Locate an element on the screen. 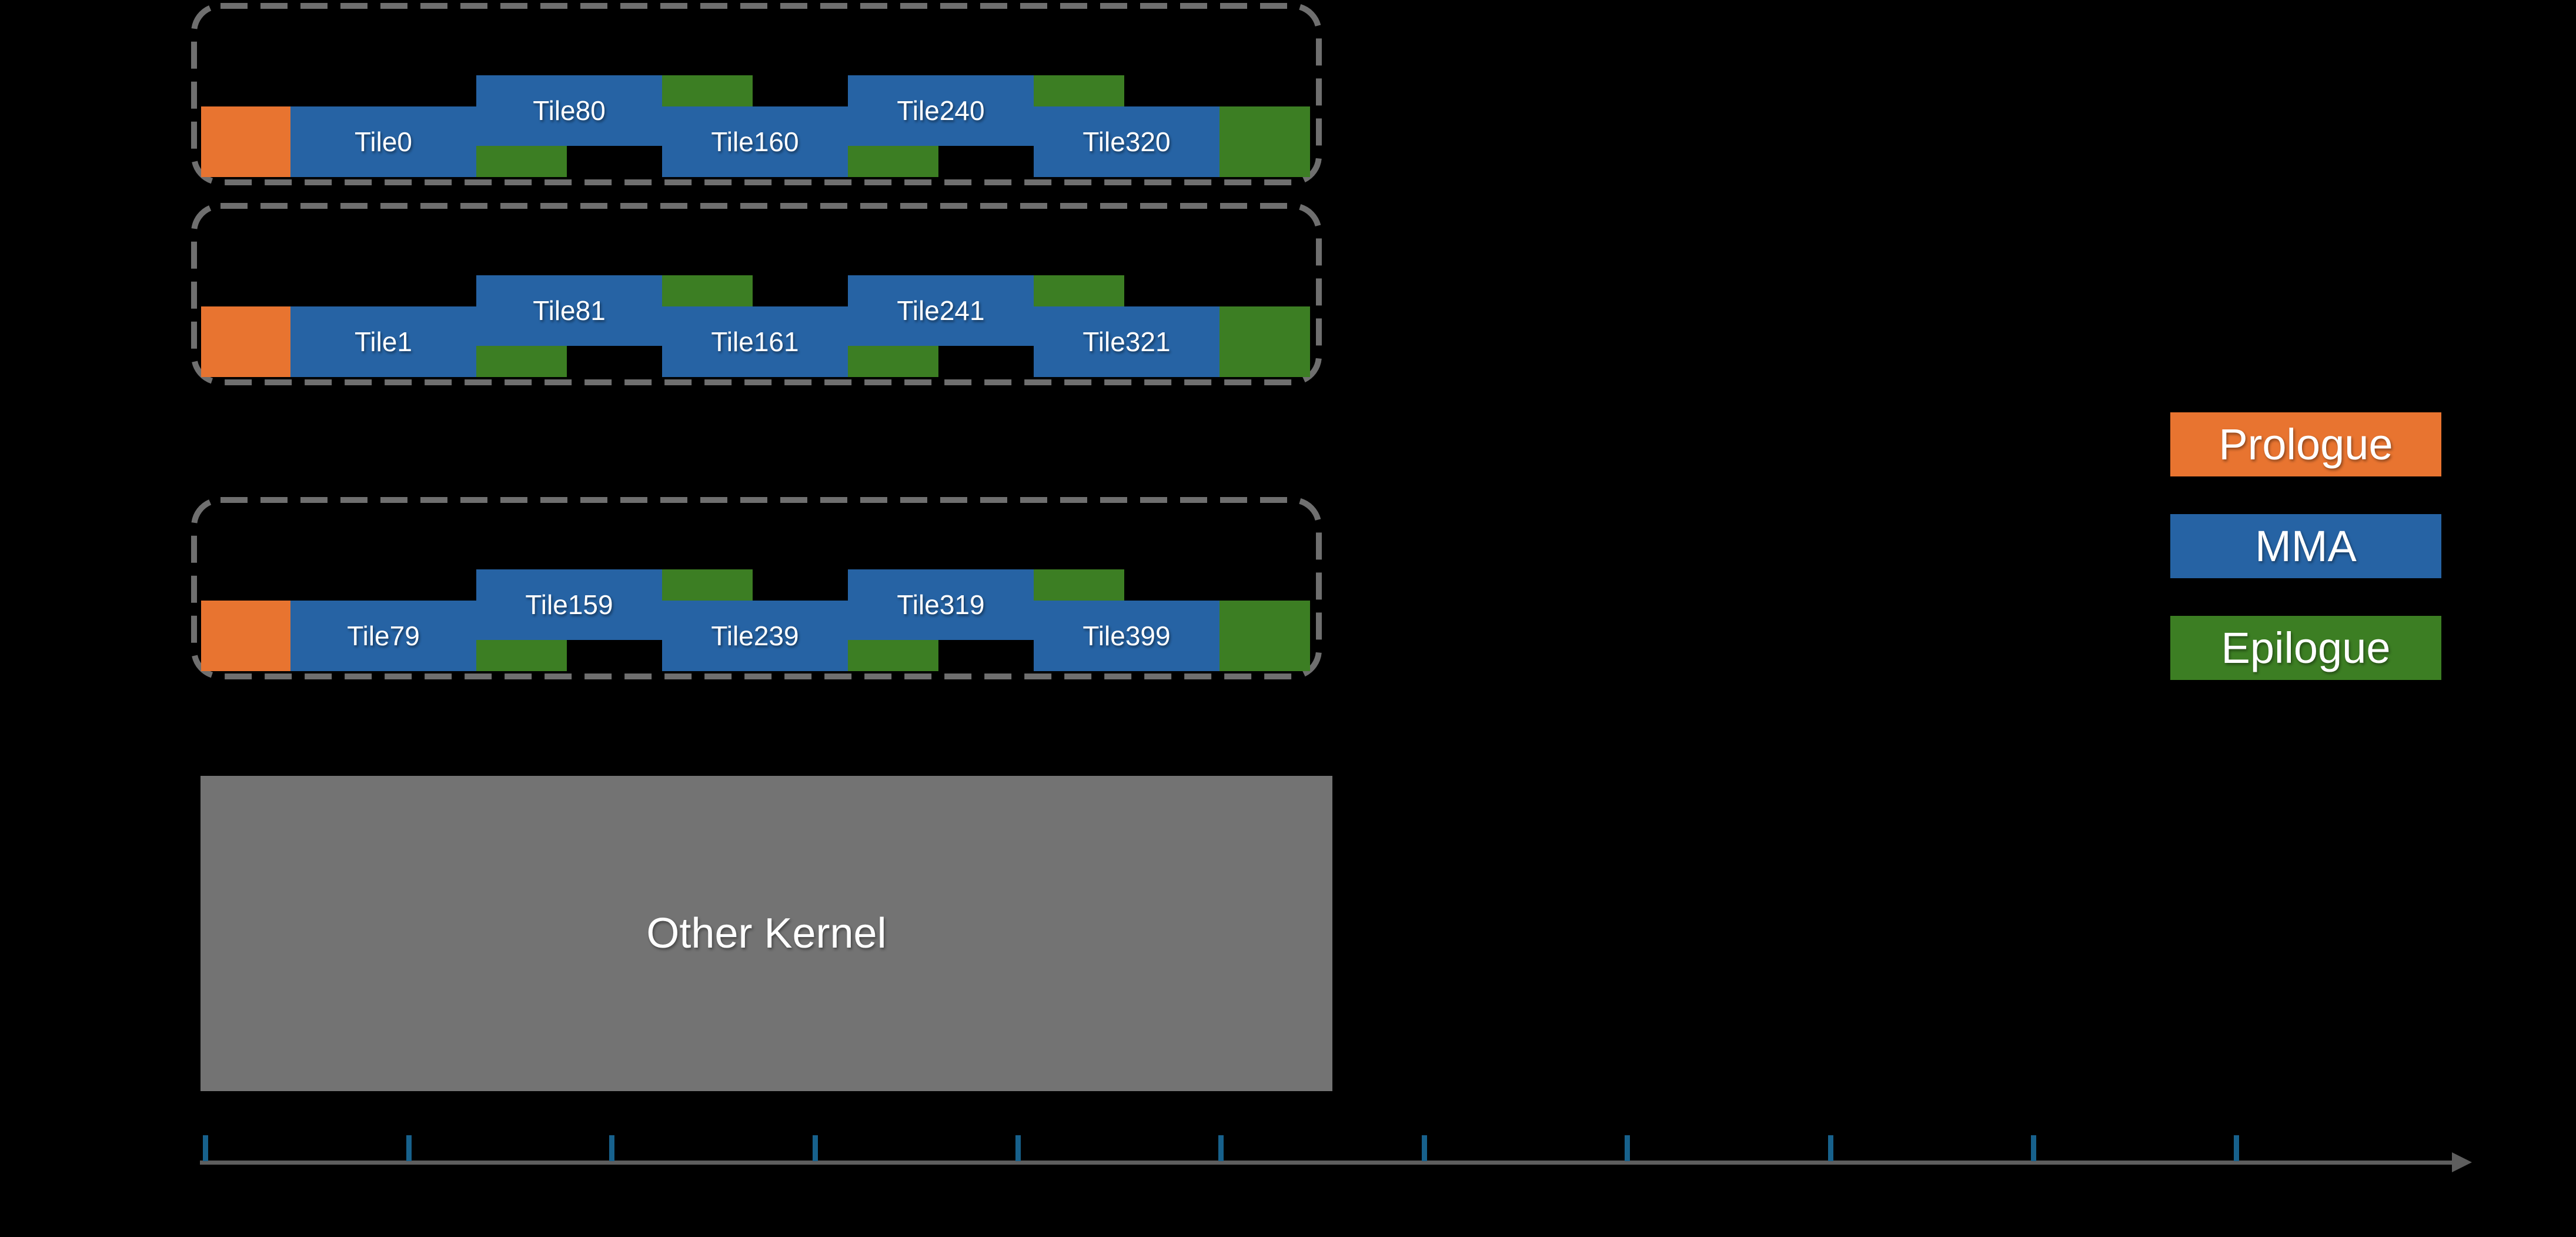 This screenshot has height=1237, width=2576. tile-label: Tile239 is located at coordinates (755, 636).